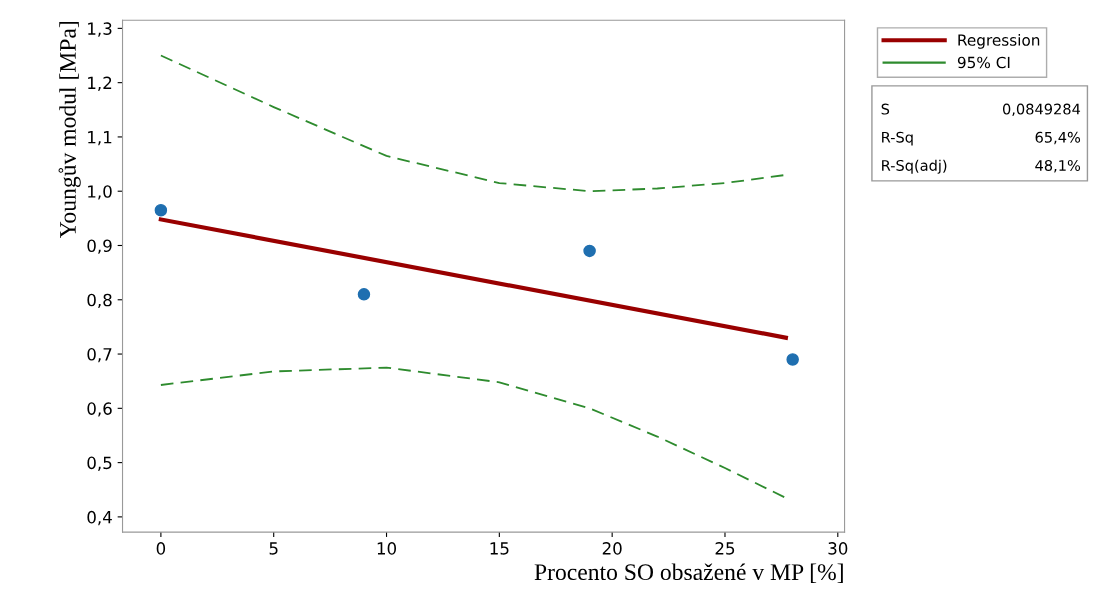 This screenshot has width=1094, height=613. What do you see at coordinates (161, 548) in the screenshot?
I see `x-tick-label: 0` at bounding box center [161, 548].